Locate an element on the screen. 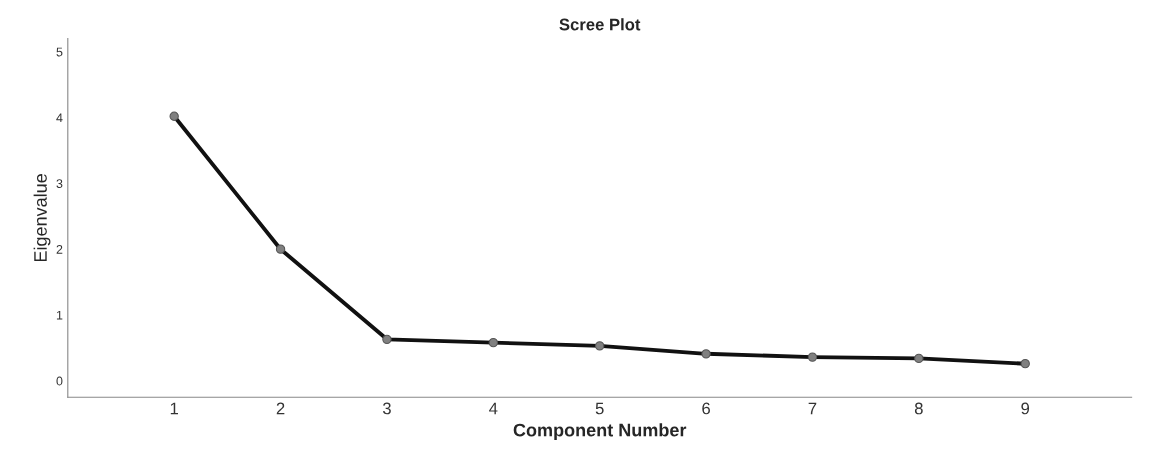 Image resolution: width=1169 pixels, height=454 pixels. x-tick-label: 4 is located at coordinates (493, 408).